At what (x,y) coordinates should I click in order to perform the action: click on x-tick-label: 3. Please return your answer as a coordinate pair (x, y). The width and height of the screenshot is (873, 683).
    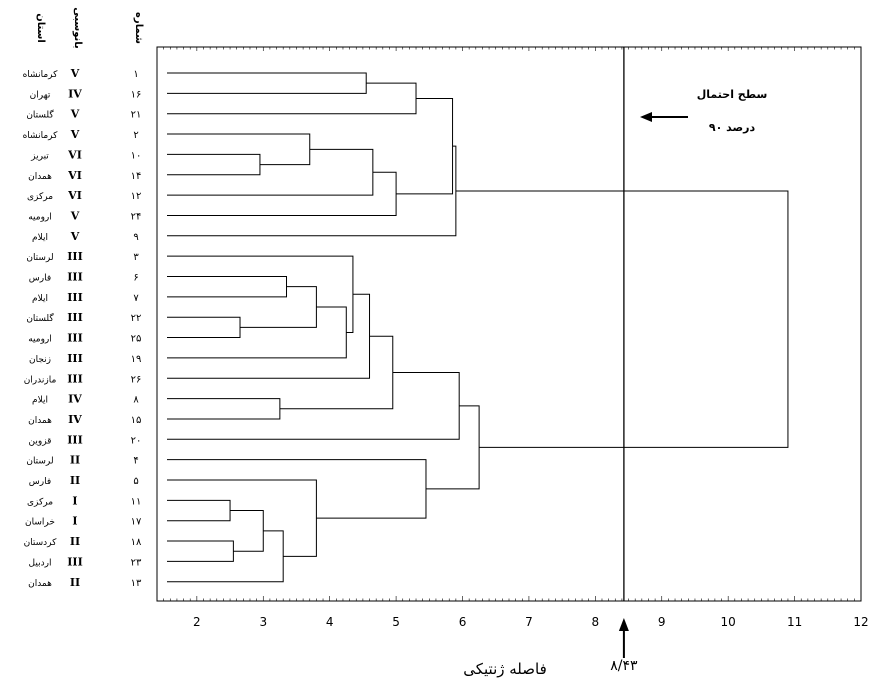
    Looking at the image, I should click on (263, 622).